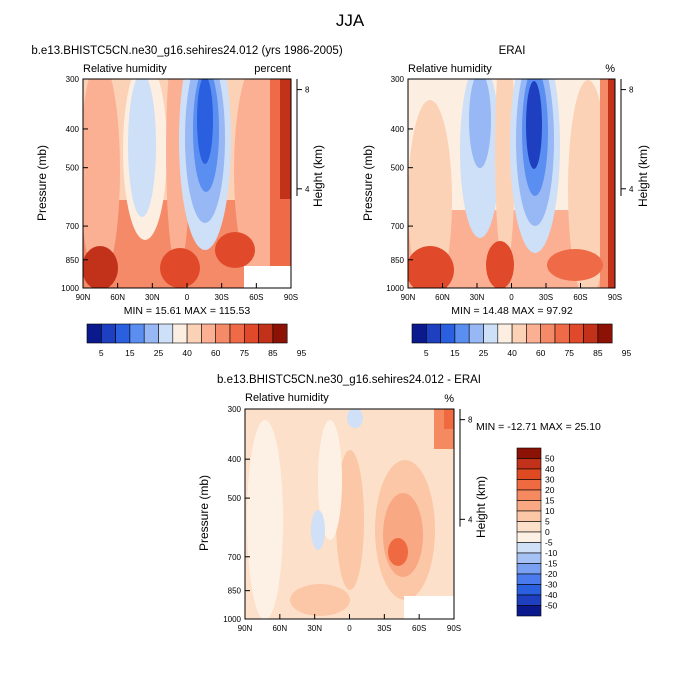 Image resolution: width=700 pixels, height=700 pixels. What do you see at coordinates (512, 51) in the screenshot?
I see `panel-erai-title: ERAI` at bounding box center [512, 51].